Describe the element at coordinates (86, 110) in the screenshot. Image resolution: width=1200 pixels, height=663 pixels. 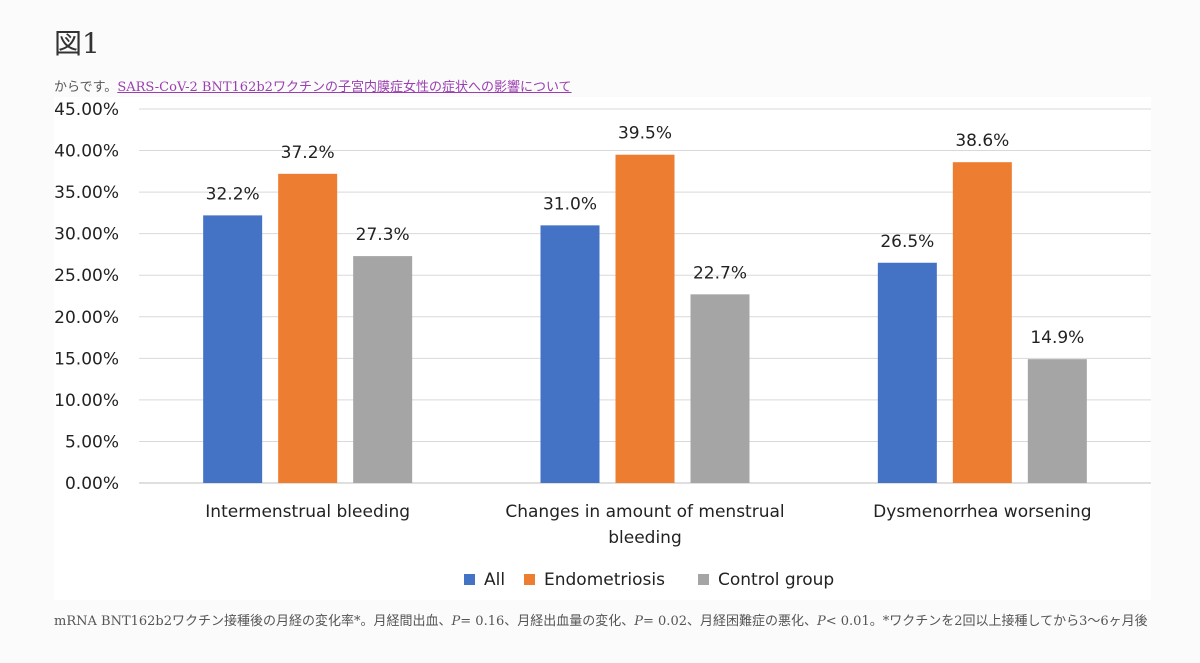
I see `y-tick-label: 45.00%` at that location.